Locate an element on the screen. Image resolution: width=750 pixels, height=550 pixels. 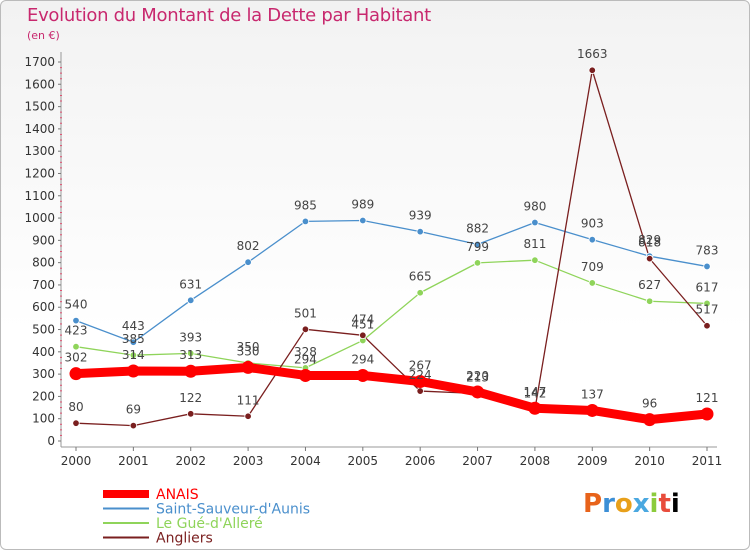
data-label: 328 is located at coordinates (305, 352).